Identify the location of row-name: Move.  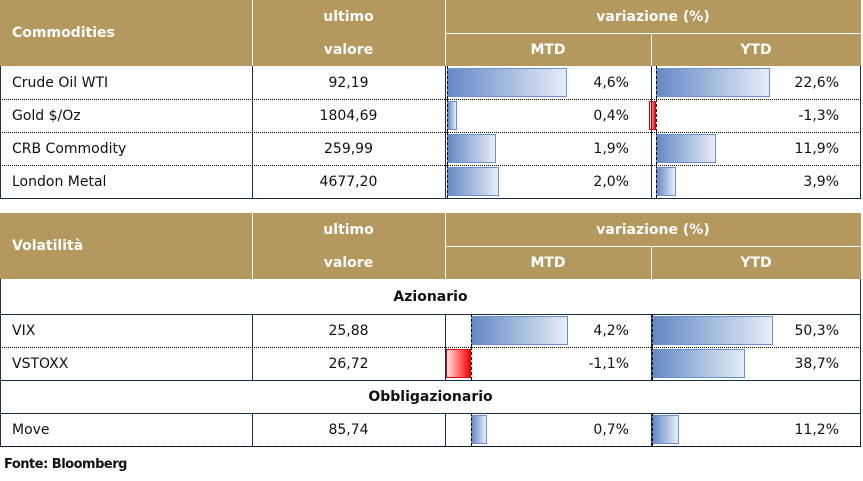
(31, 429).